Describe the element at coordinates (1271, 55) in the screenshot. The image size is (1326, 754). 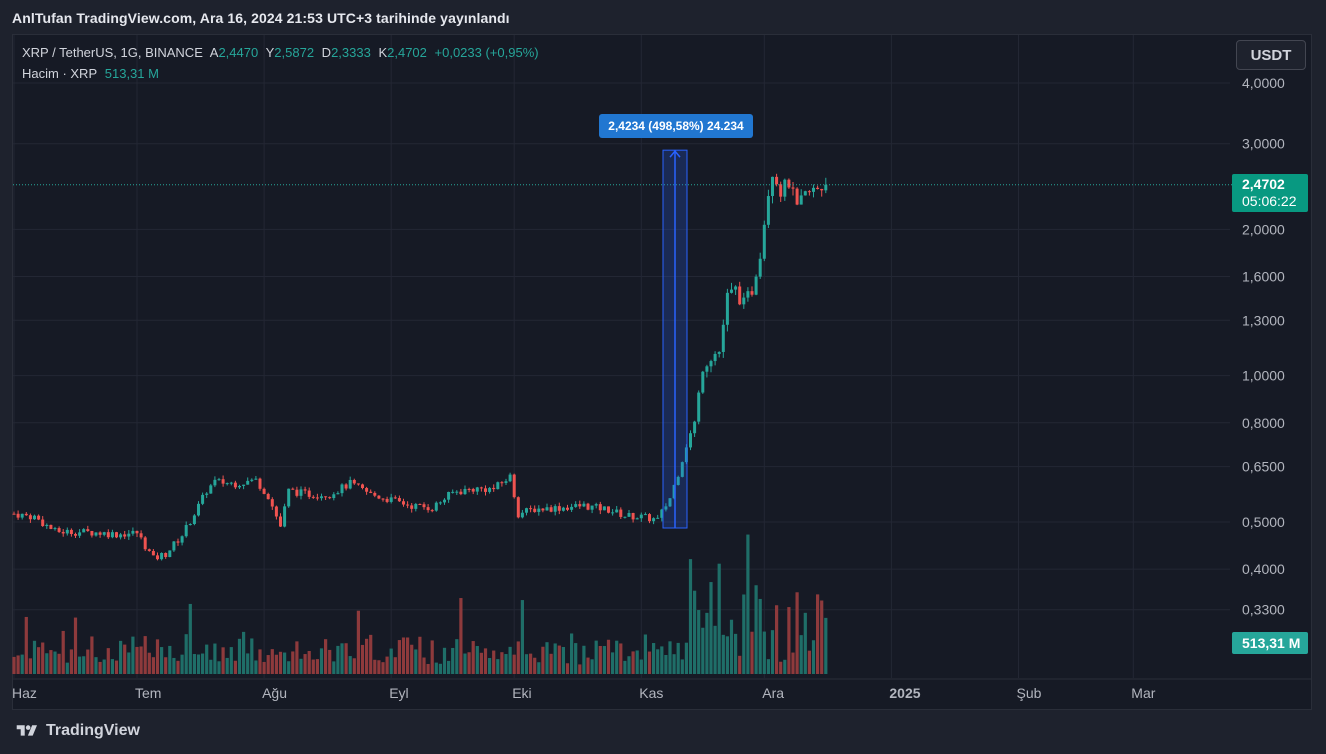
I see `currency-unit-button: USDT` at that location.